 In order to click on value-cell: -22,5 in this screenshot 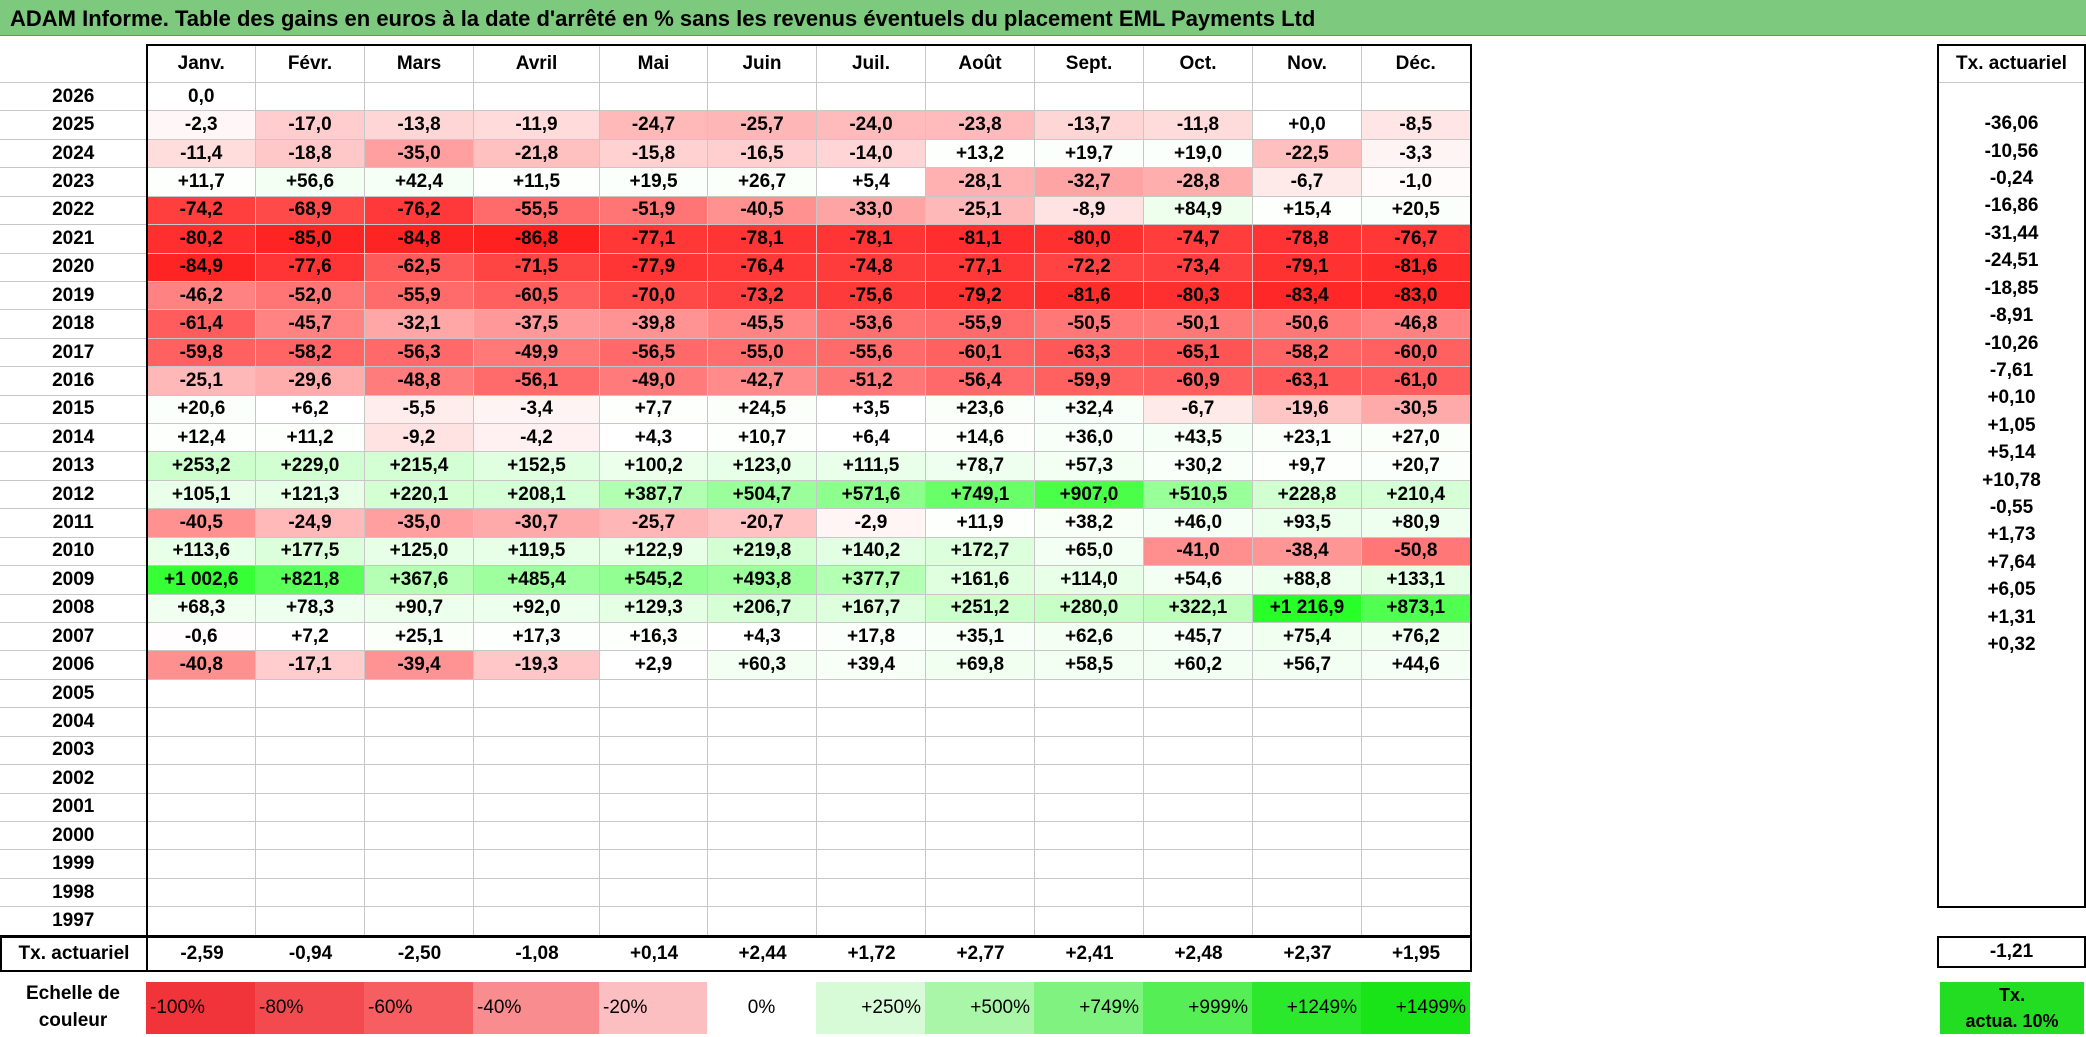, I will do `click(1307, 153)`.